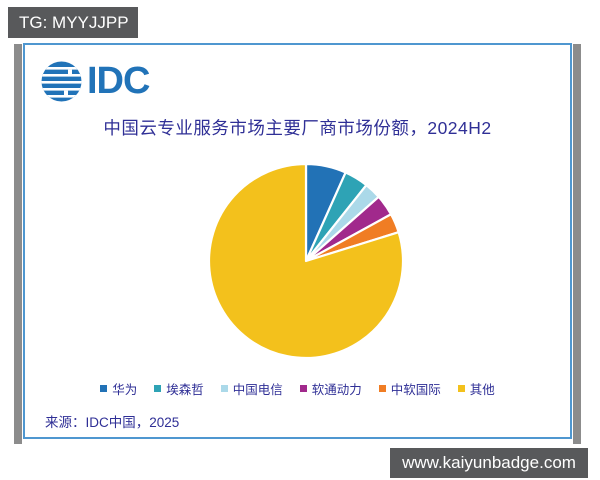 The height and width of the screenshot is (480, 600). I want to click on idc-globe-icon, so click(61, 81).